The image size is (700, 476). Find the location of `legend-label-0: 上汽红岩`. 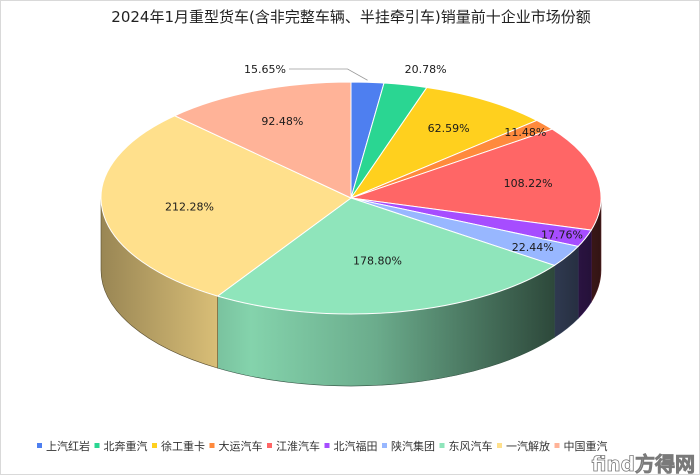

legend-label-0: 上汽红岩 is located at coordinates (68, 446).